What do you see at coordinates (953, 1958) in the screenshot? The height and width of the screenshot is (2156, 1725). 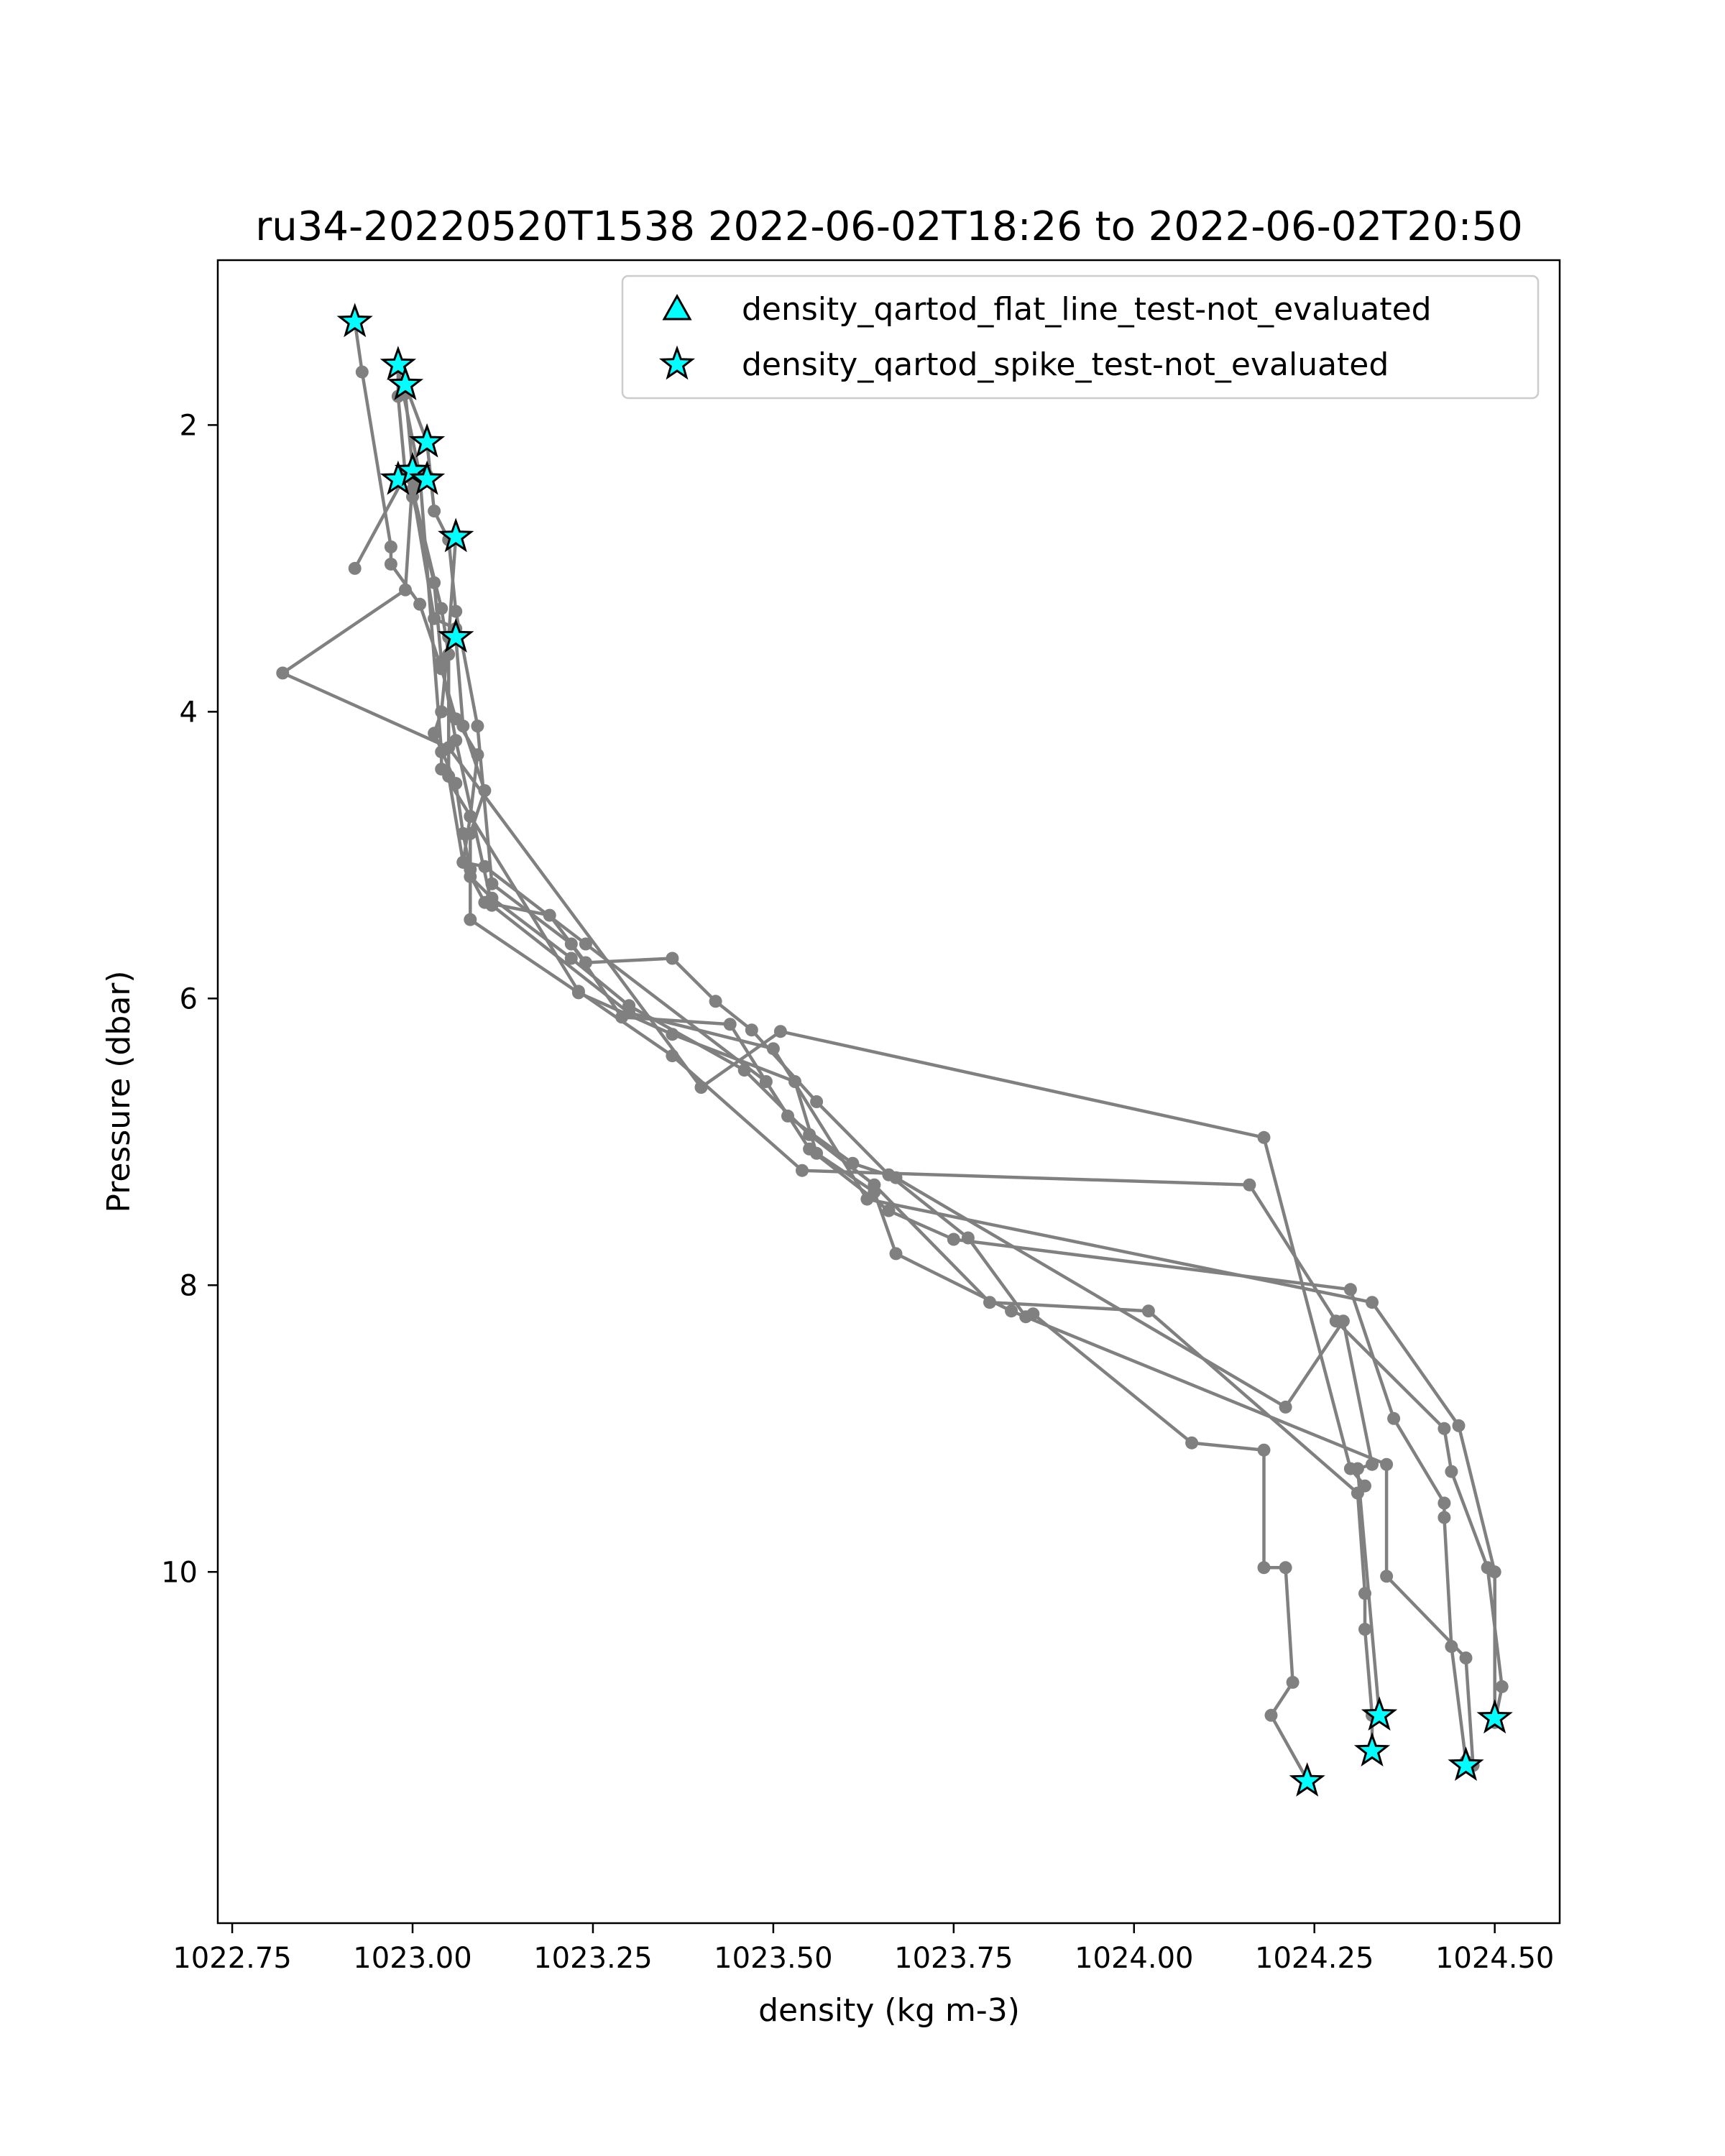 I see `x-tick-label: 1023.75` at bounding box center [953, 1958].